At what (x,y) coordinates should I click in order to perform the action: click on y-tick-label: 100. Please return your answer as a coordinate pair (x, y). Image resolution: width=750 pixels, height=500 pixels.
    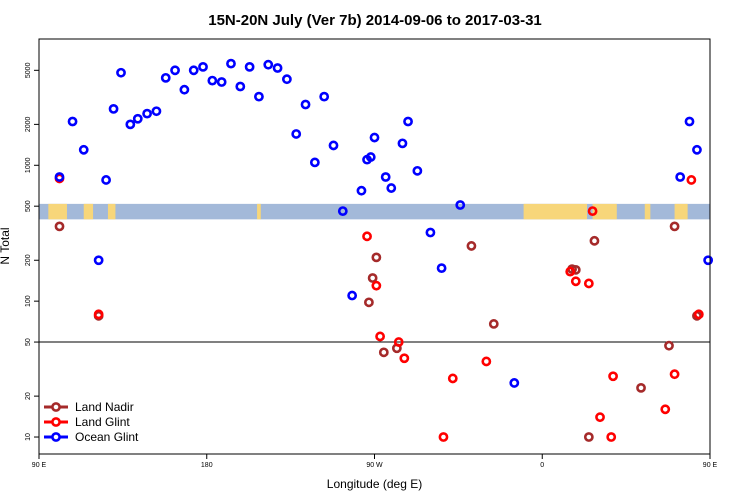
    Looking at the image, I should click on (28, 301).